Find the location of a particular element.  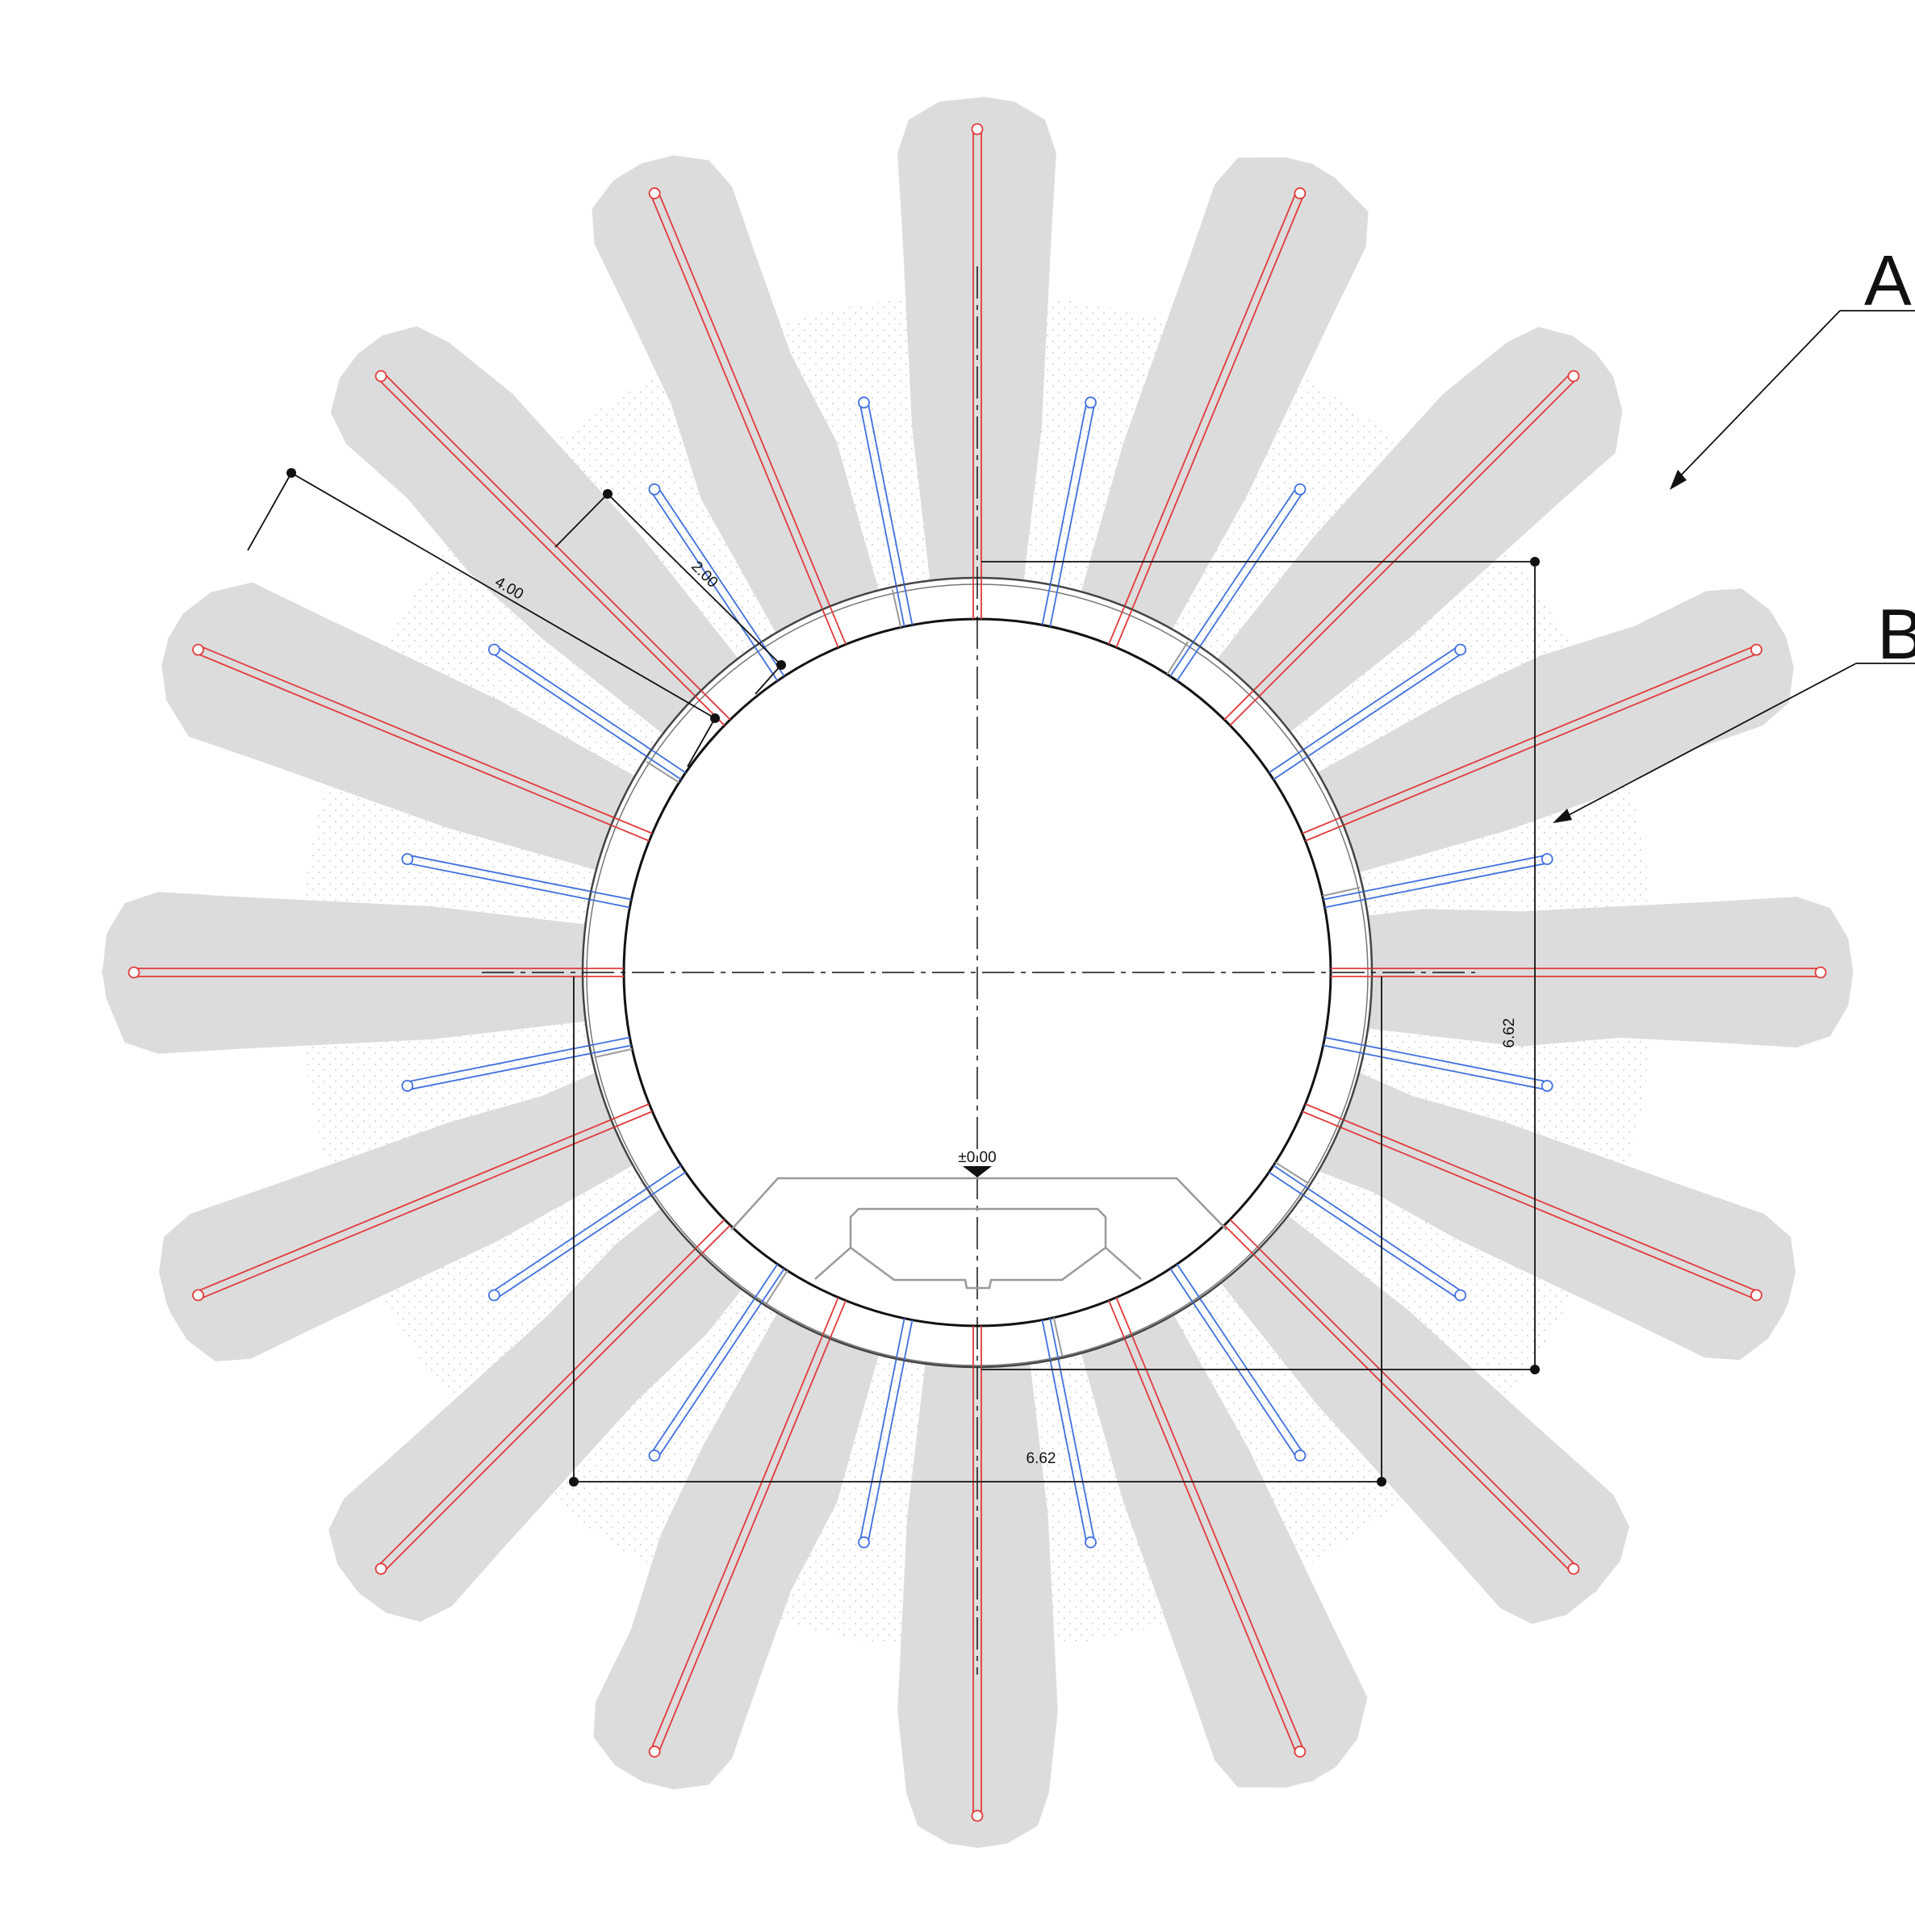

elevation-marker: ±0.00 is located at coordinates (977, 1163).